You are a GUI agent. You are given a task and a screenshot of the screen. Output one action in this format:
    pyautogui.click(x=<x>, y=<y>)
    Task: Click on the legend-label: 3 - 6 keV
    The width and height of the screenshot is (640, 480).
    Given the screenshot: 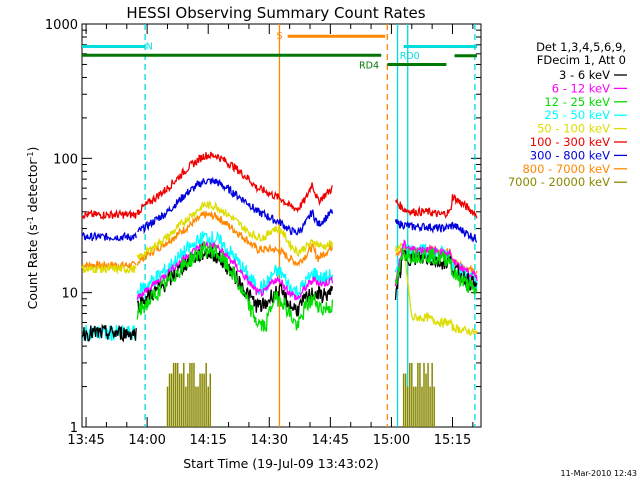 What is the action you would take?
    pyautogui.click(x=584, y=75)
    